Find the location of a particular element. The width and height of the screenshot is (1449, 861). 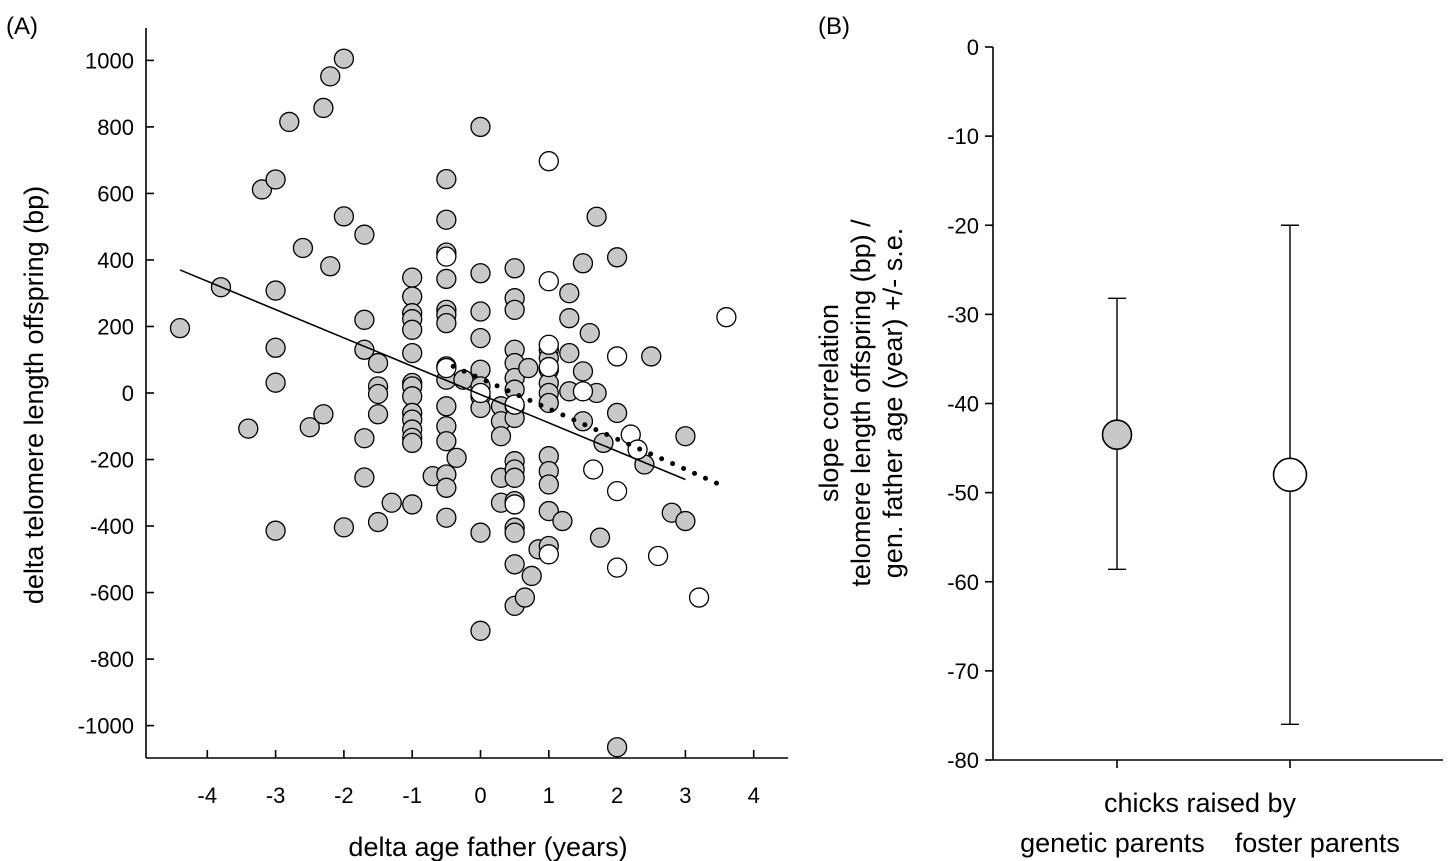

panel-a-y-tick-label: -1000 is located at coordinates (106, 726).